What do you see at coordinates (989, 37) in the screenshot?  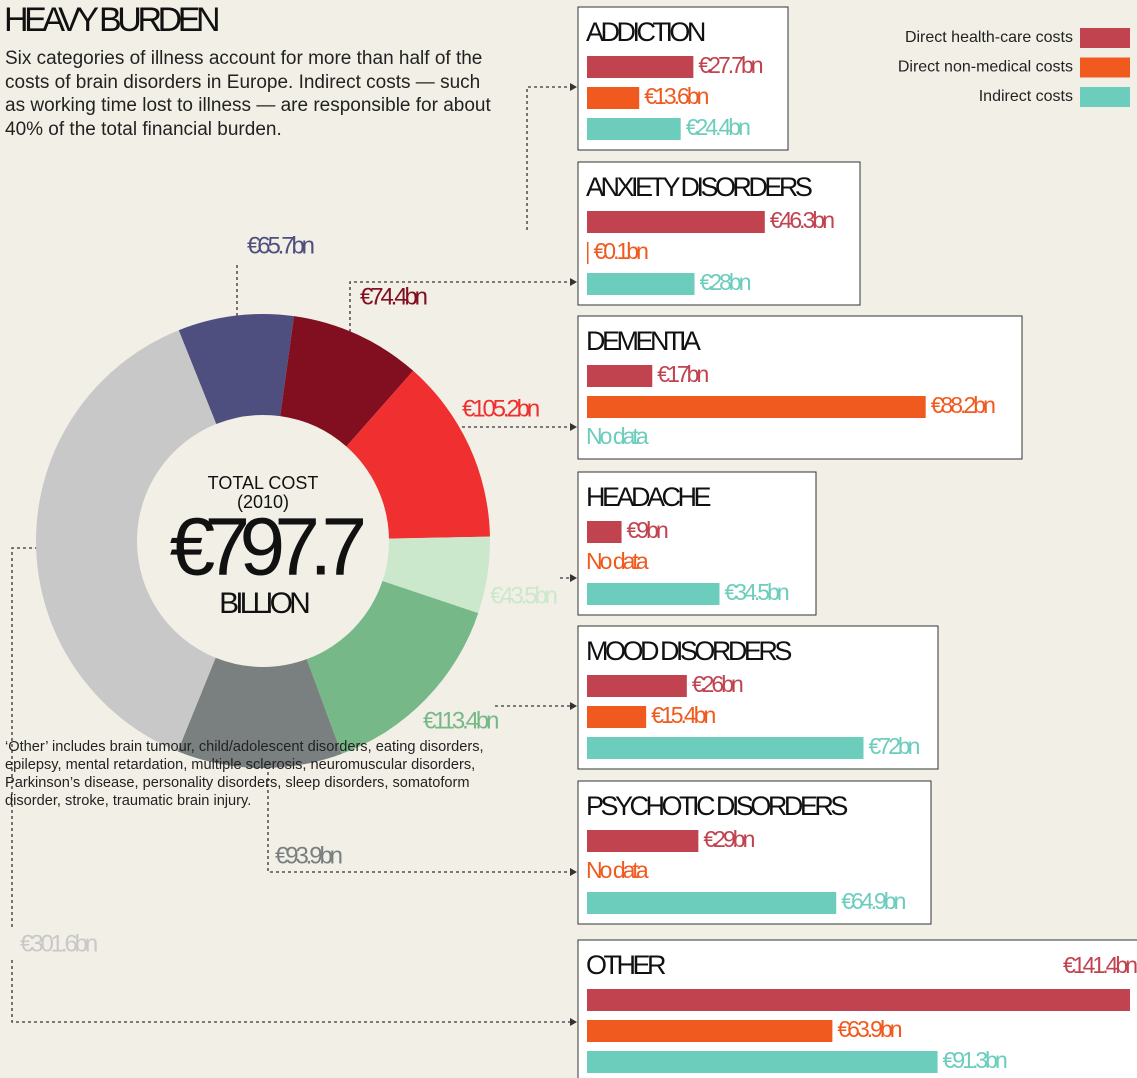 I see `legend-label: Direct health-care costs` at bounding box center [989, 37].